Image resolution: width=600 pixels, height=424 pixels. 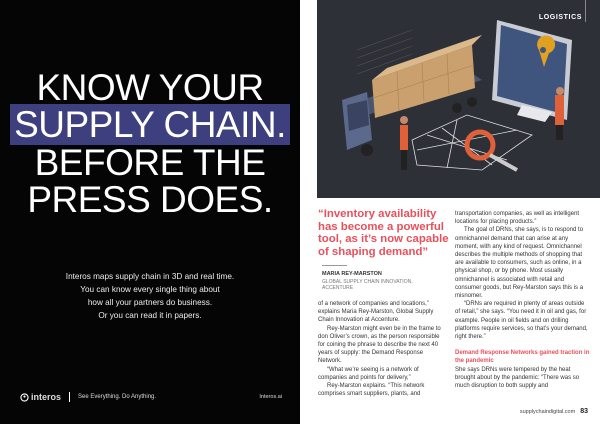 What do you see at coordinates (457, 96) in the screenshot?
I see `truck-and-map-illustration` at bounding box center [457, 96].